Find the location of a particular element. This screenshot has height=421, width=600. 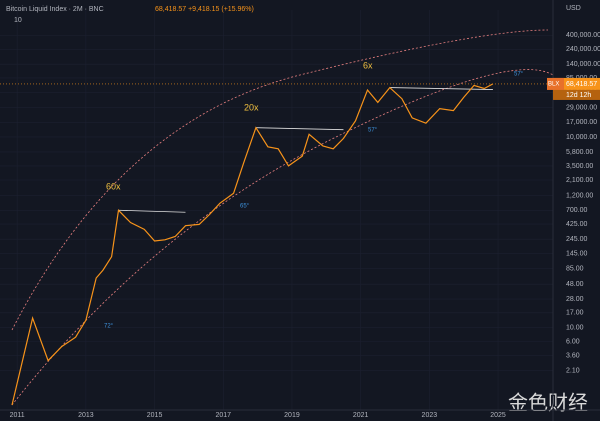

indicator: 10 is located at coordinates (18, 20).